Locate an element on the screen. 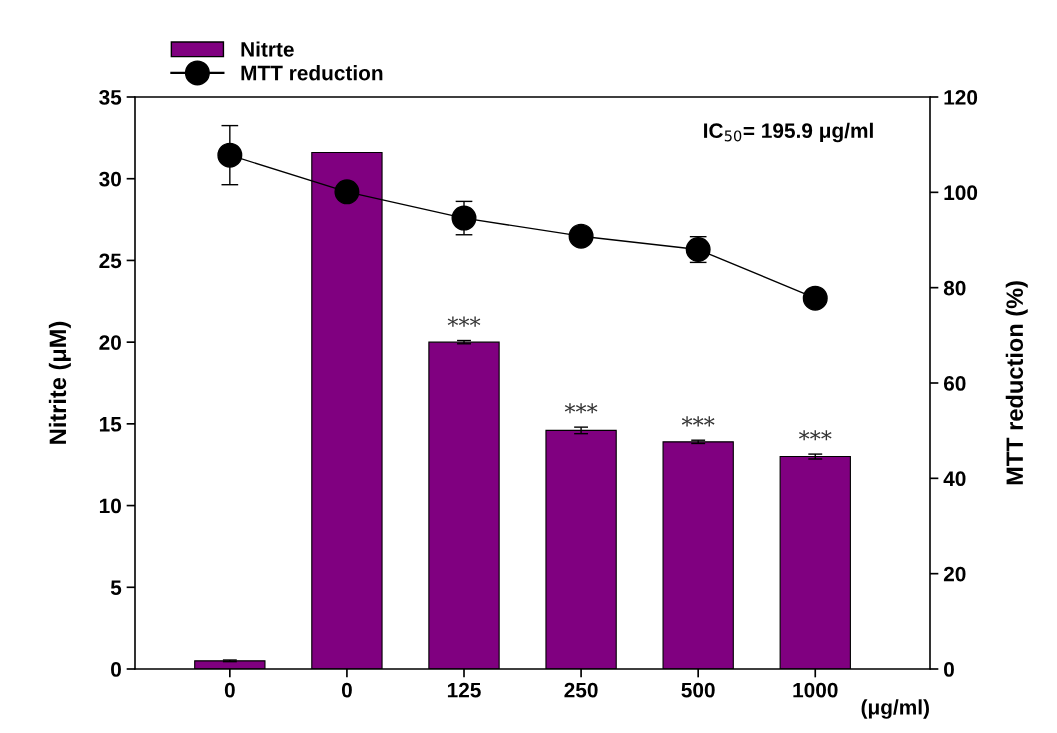 The width and height of the screenshot is (1057, 733). y2-tick-label: 100 is located at coordinates (961, 193).